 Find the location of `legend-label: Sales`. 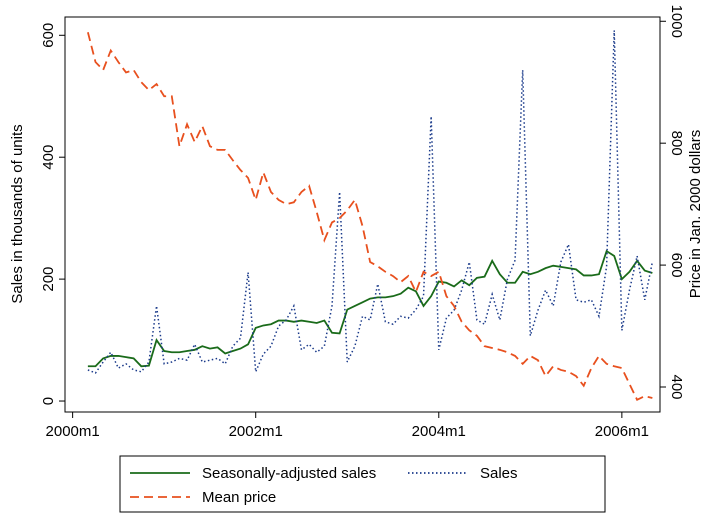

legend-label: Sales is located at coordinates (499, 473).